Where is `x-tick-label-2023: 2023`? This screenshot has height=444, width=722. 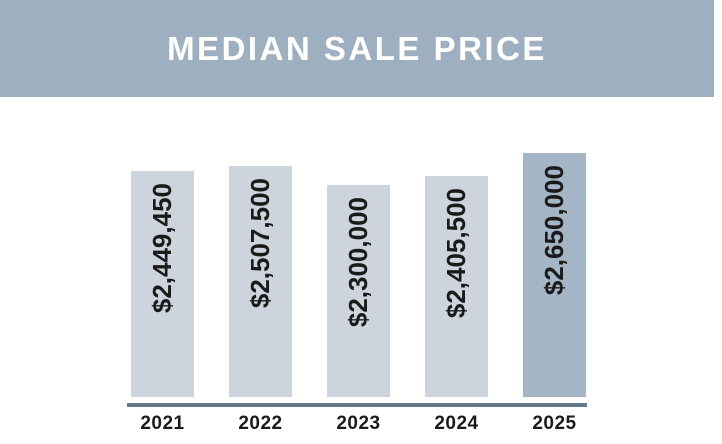 x-tick-label-2023: 2023 is located at coordinates (358, 423).